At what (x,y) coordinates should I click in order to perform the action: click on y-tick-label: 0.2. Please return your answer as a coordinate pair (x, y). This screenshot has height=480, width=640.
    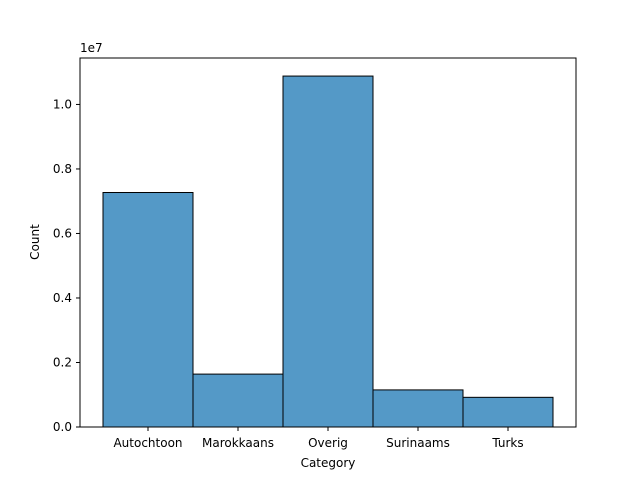
    Looking at the image, I should click on (62, 362).